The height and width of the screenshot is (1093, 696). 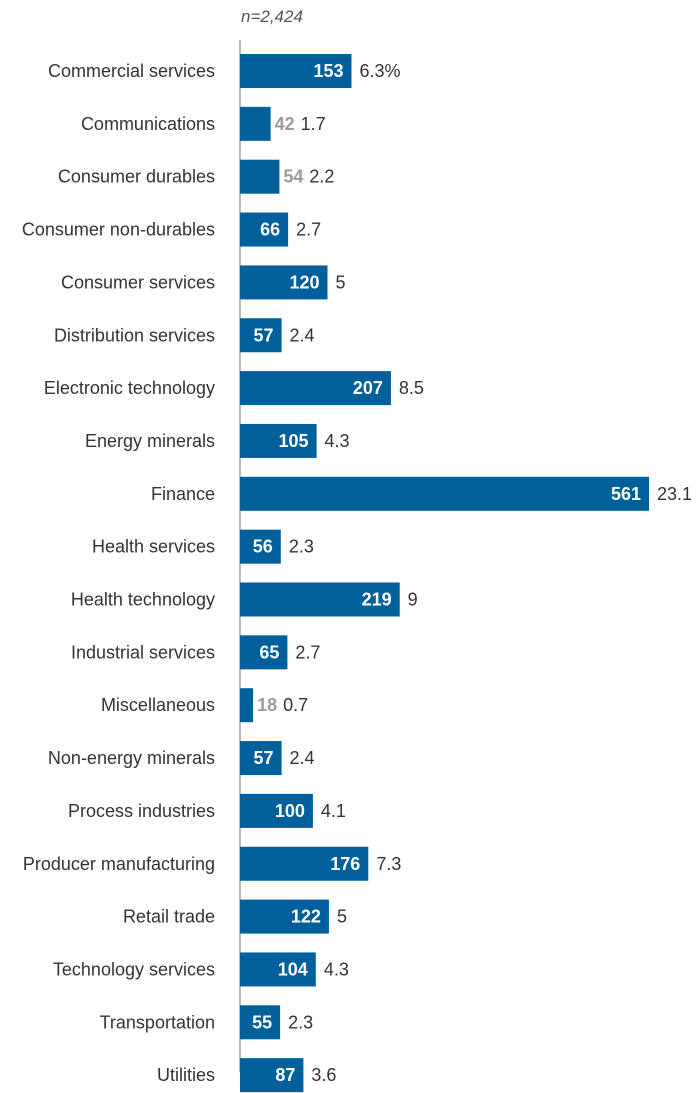 I want to click on percent-label-energy-minerals: 4.3, so click(x=337, y=441).